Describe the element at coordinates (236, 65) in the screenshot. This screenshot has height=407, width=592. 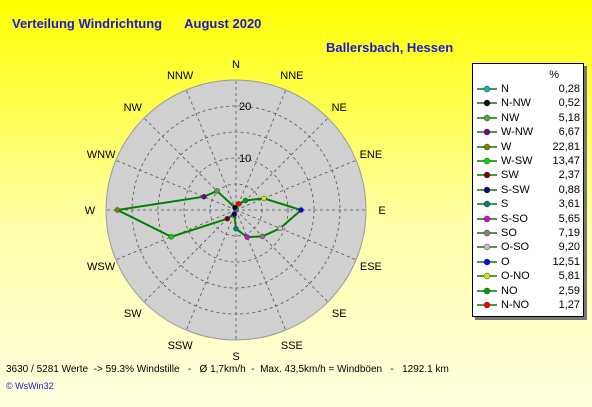
I see `direction-label: N` at that location.